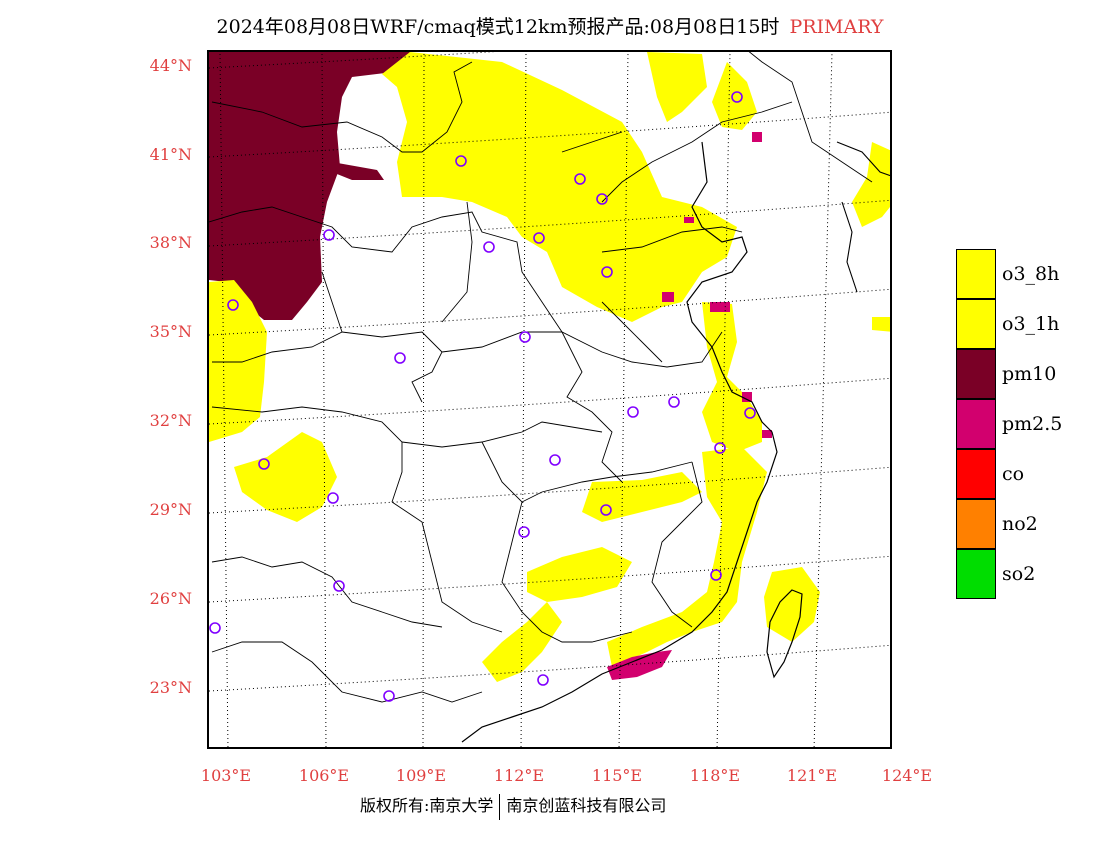  I want to click on footer-divider, so click(500, 806).